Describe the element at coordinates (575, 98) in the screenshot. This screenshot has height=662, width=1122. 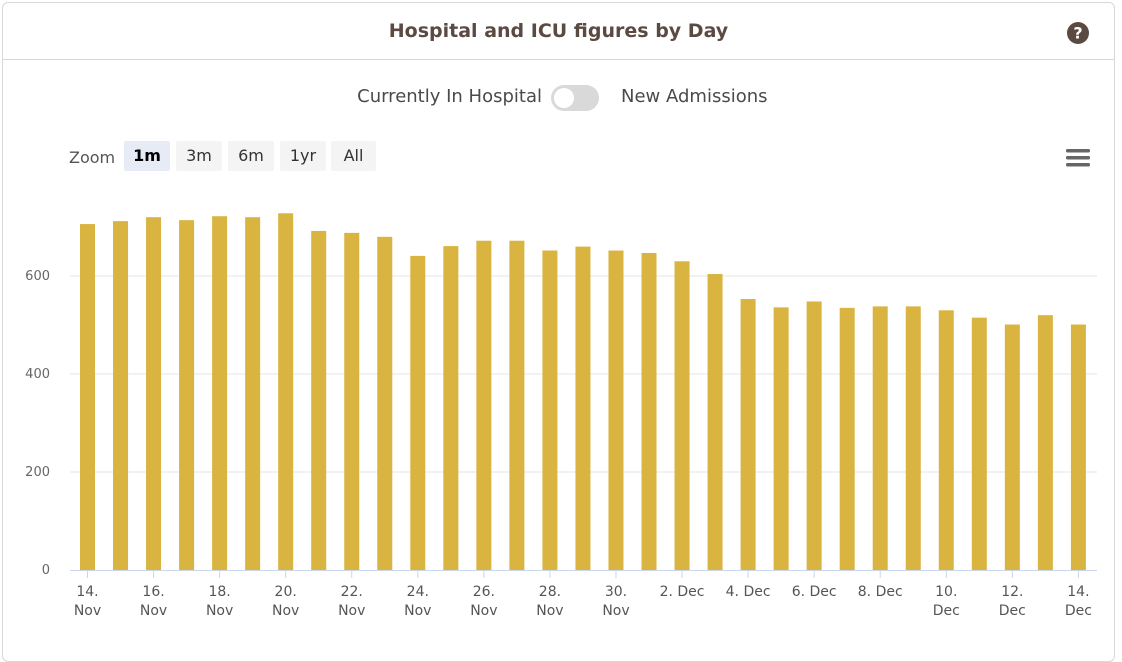
I see `hospital-mode-toggle` at that location.